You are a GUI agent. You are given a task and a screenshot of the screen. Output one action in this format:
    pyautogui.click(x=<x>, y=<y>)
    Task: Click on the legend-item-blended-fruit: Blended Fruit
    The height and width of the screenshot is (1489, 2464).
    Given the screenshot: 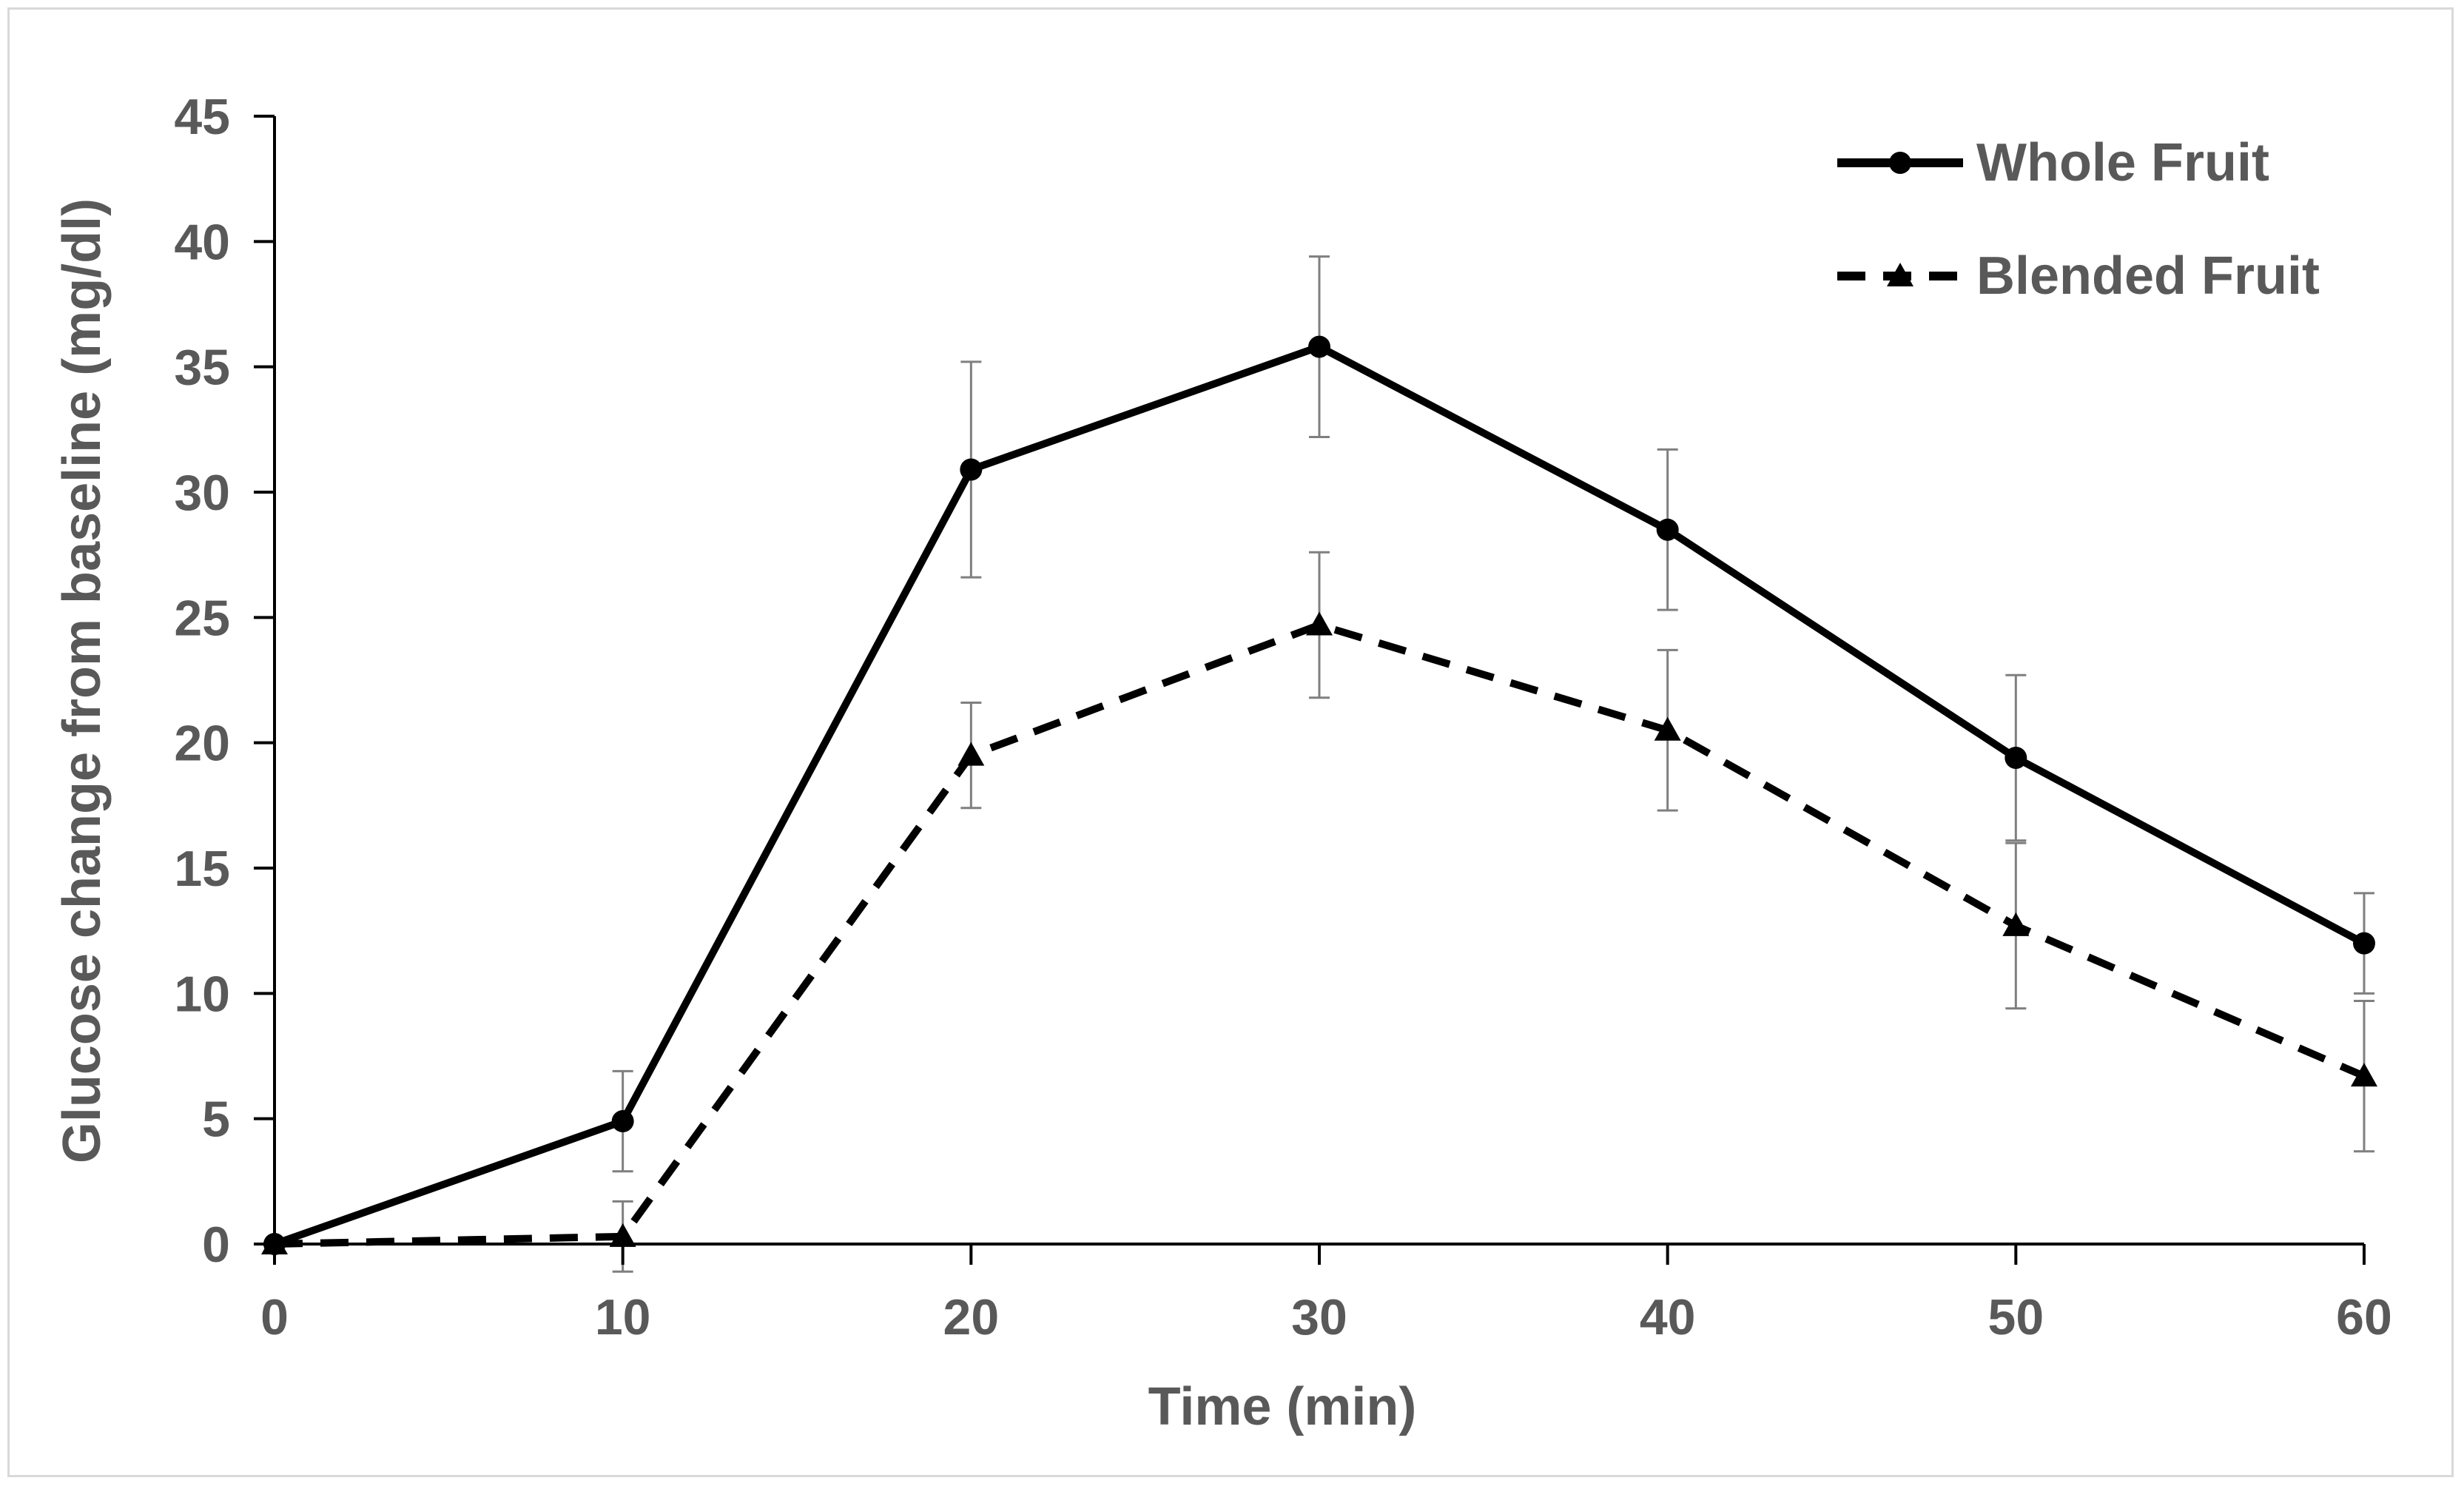 What is the action you would take?
    pyautogui.click(x=2078, y=276)
    